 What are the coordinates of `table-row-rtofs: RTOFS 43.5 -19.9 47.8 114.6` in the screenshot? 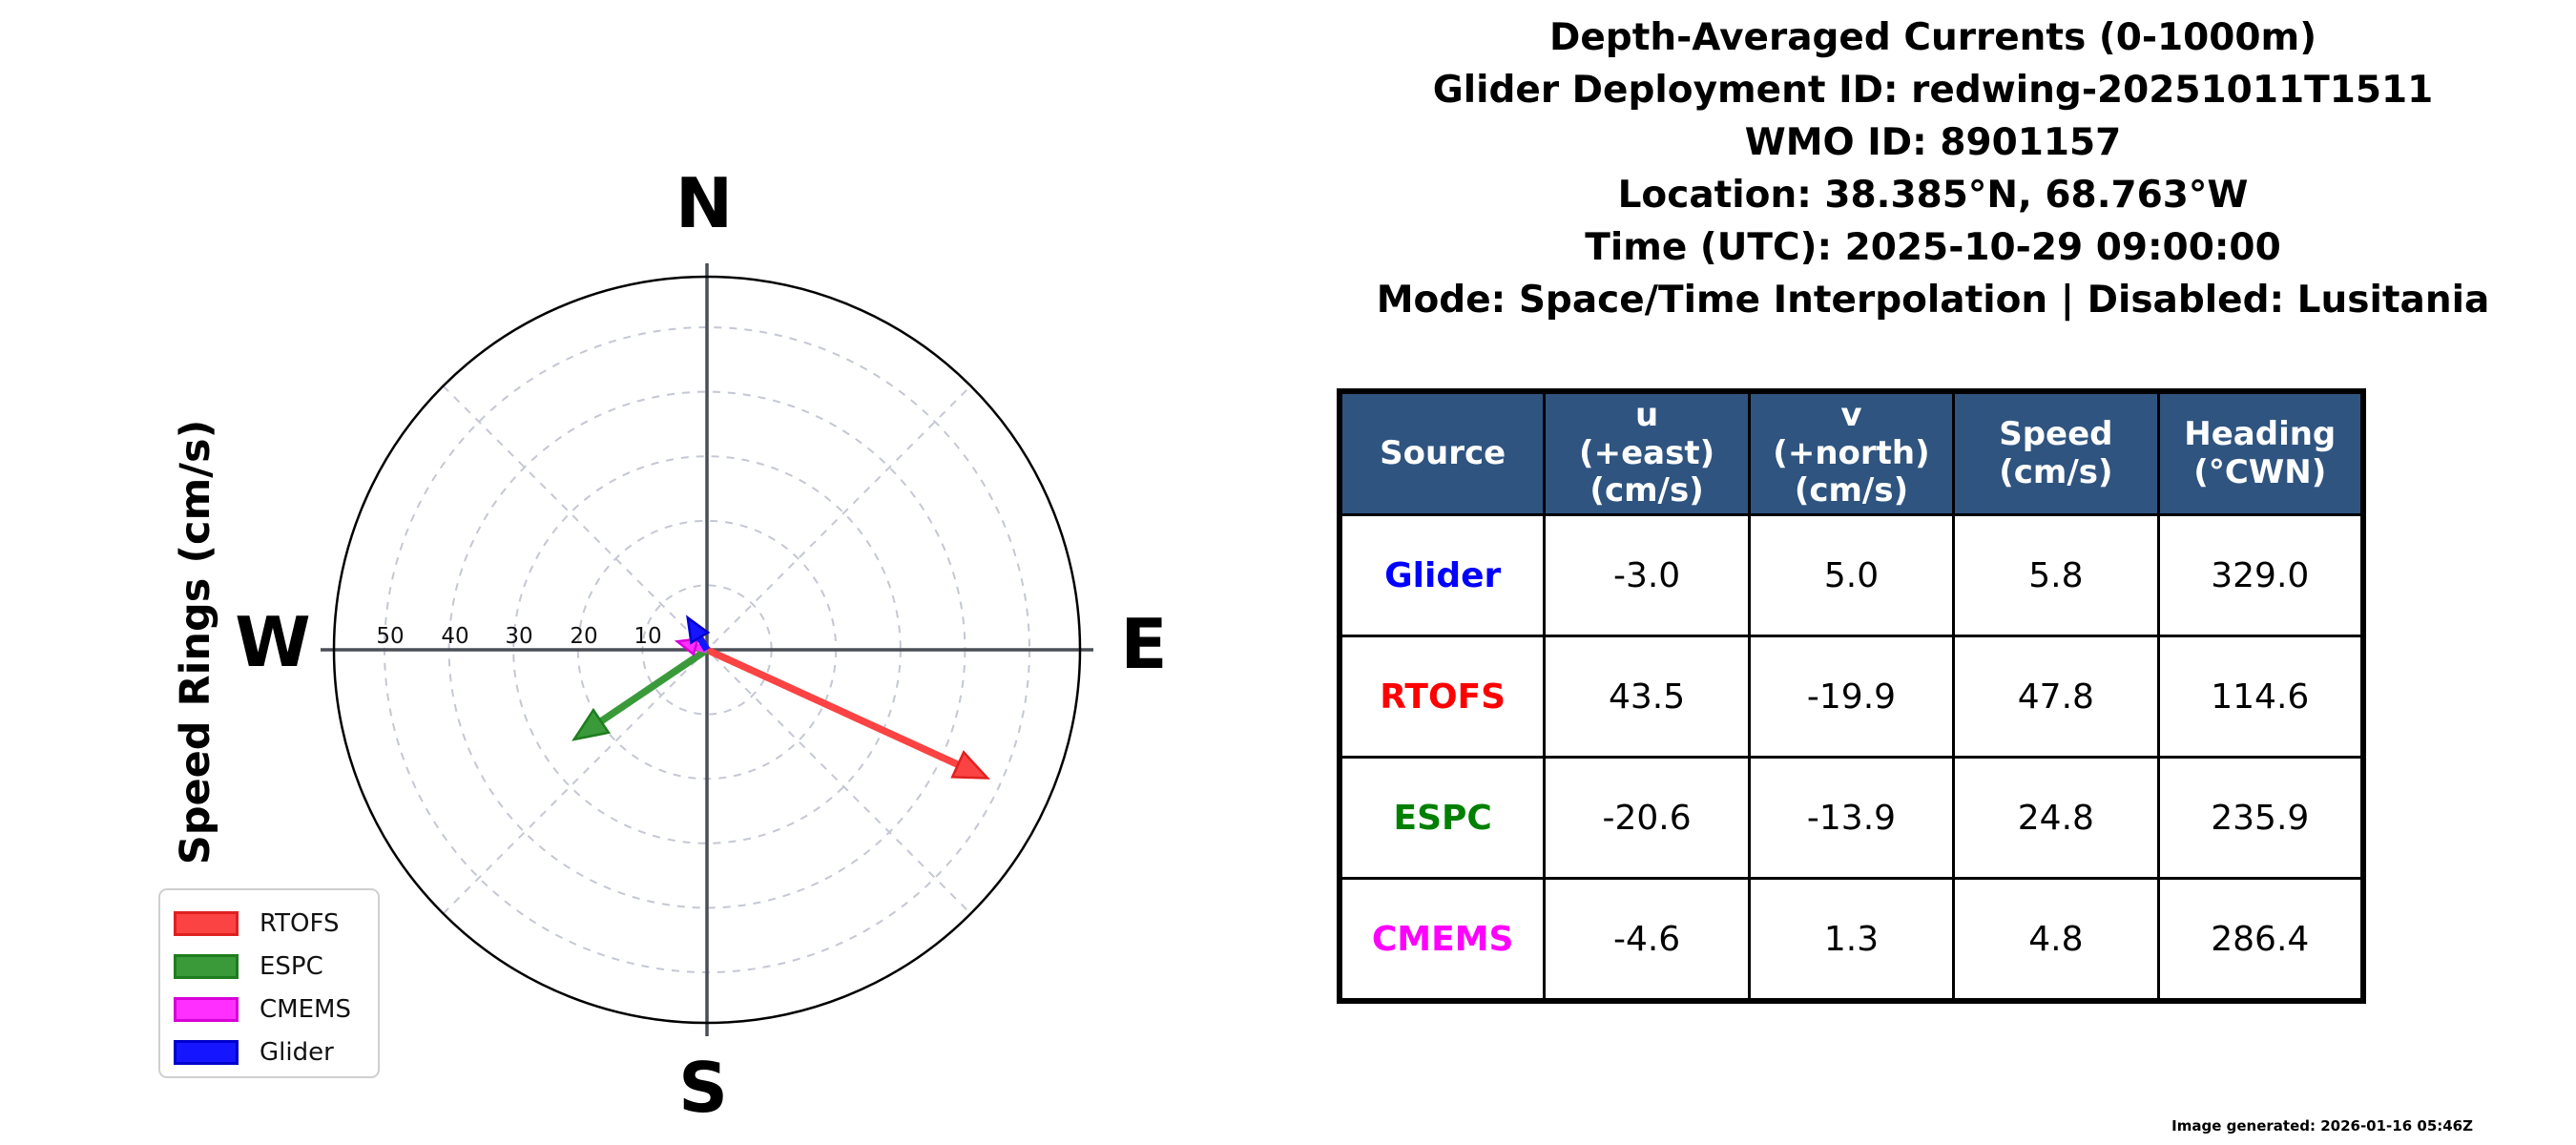 It's located at (1851, 697).